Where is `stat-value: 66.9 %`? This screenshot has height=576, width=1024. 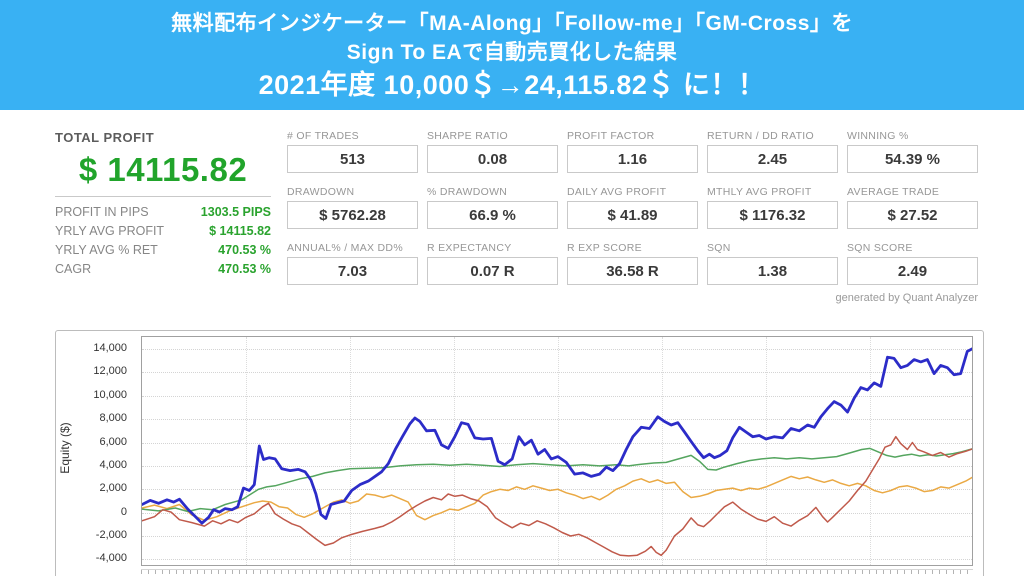 stat-value: 66.9 % is located at coordinates (492, 215).